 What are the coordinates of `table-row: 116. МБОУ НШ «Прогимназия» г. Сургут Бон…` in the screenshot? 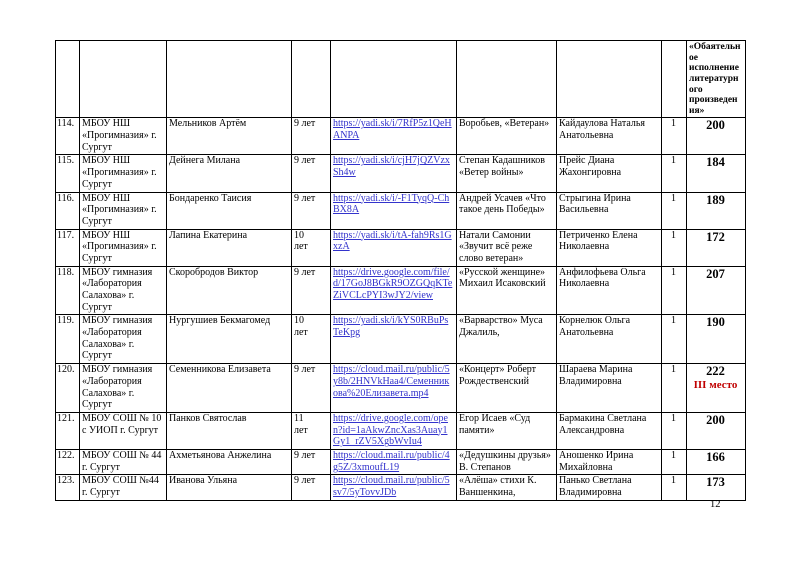 It's located at (400, 210).